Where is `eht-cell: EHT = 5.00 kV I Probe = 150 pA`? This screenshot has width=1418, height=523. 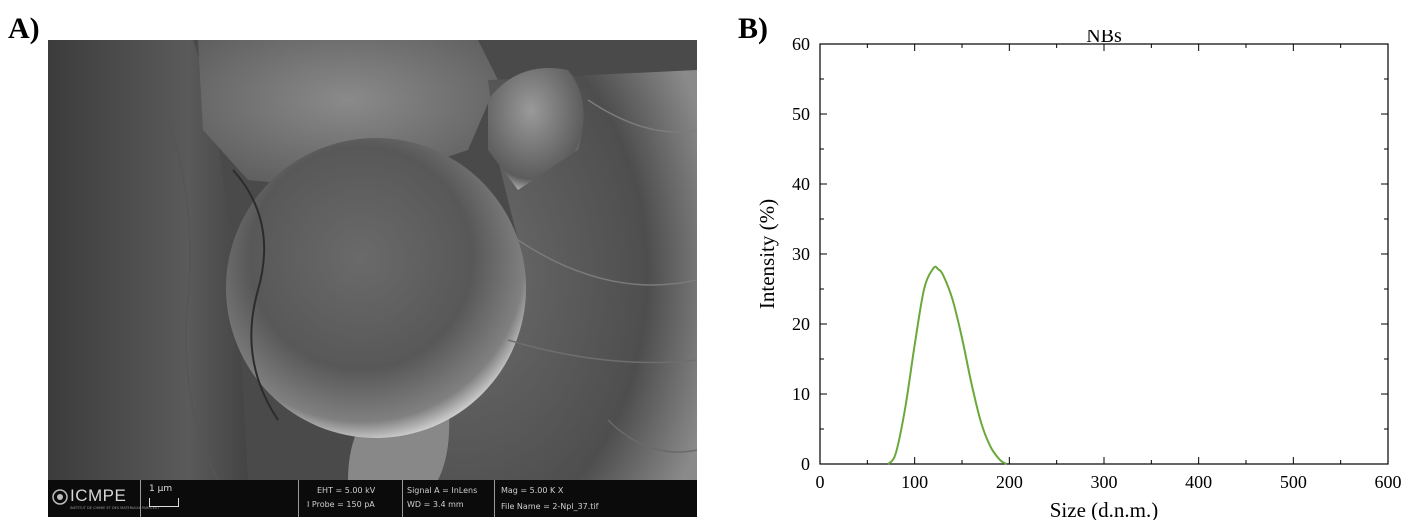 eht-cell: EHT = 5.00 kV I Probe = 150 pA is located at coordinates (350, 498).